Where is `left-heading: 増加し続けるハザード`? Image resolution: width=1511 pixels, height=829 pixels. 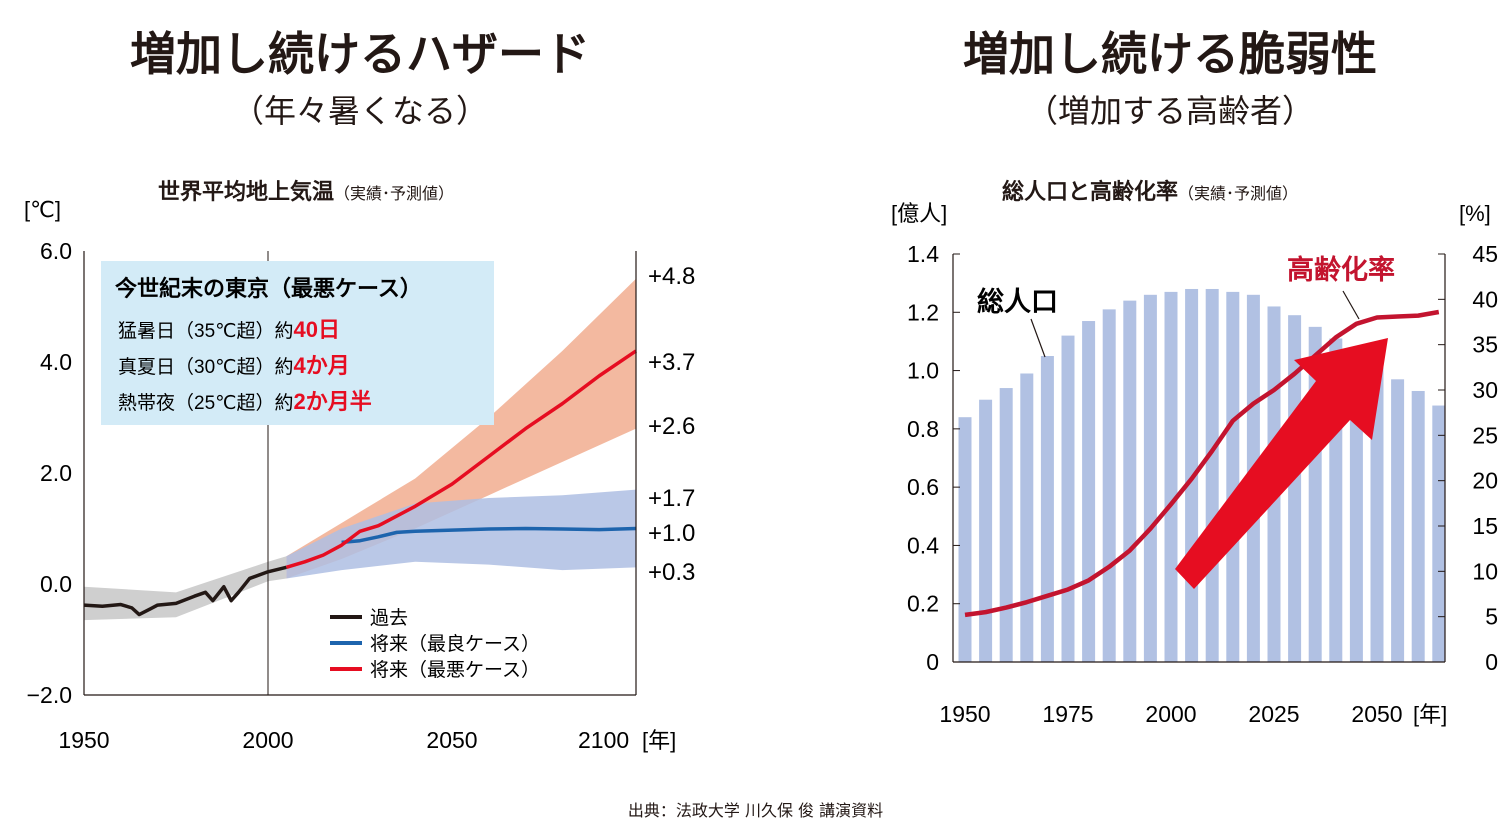
left-heading: 増加し続けるハザード is located at coordinates (360, 54).